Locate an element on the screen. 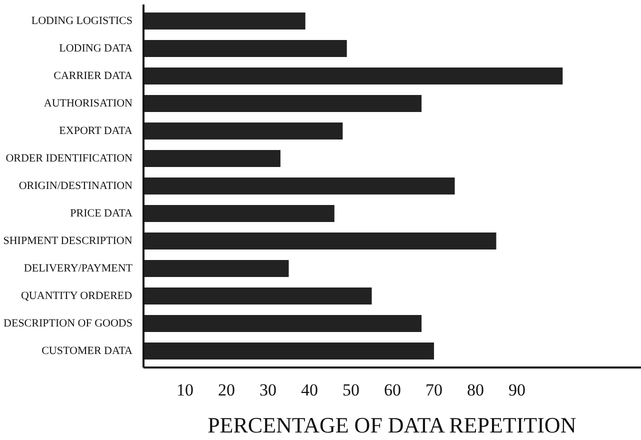  x-tick-label: 70 is located at coordinates (434, 390).